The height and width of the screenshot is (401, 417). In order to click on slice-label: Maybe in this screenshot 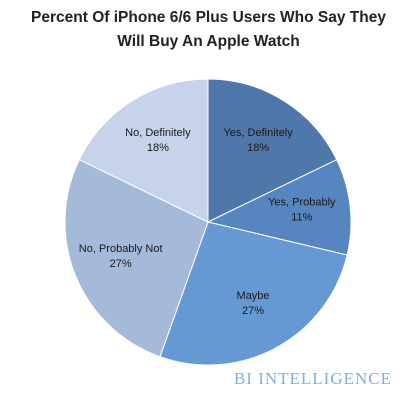, I will do `click(253, 296)`.